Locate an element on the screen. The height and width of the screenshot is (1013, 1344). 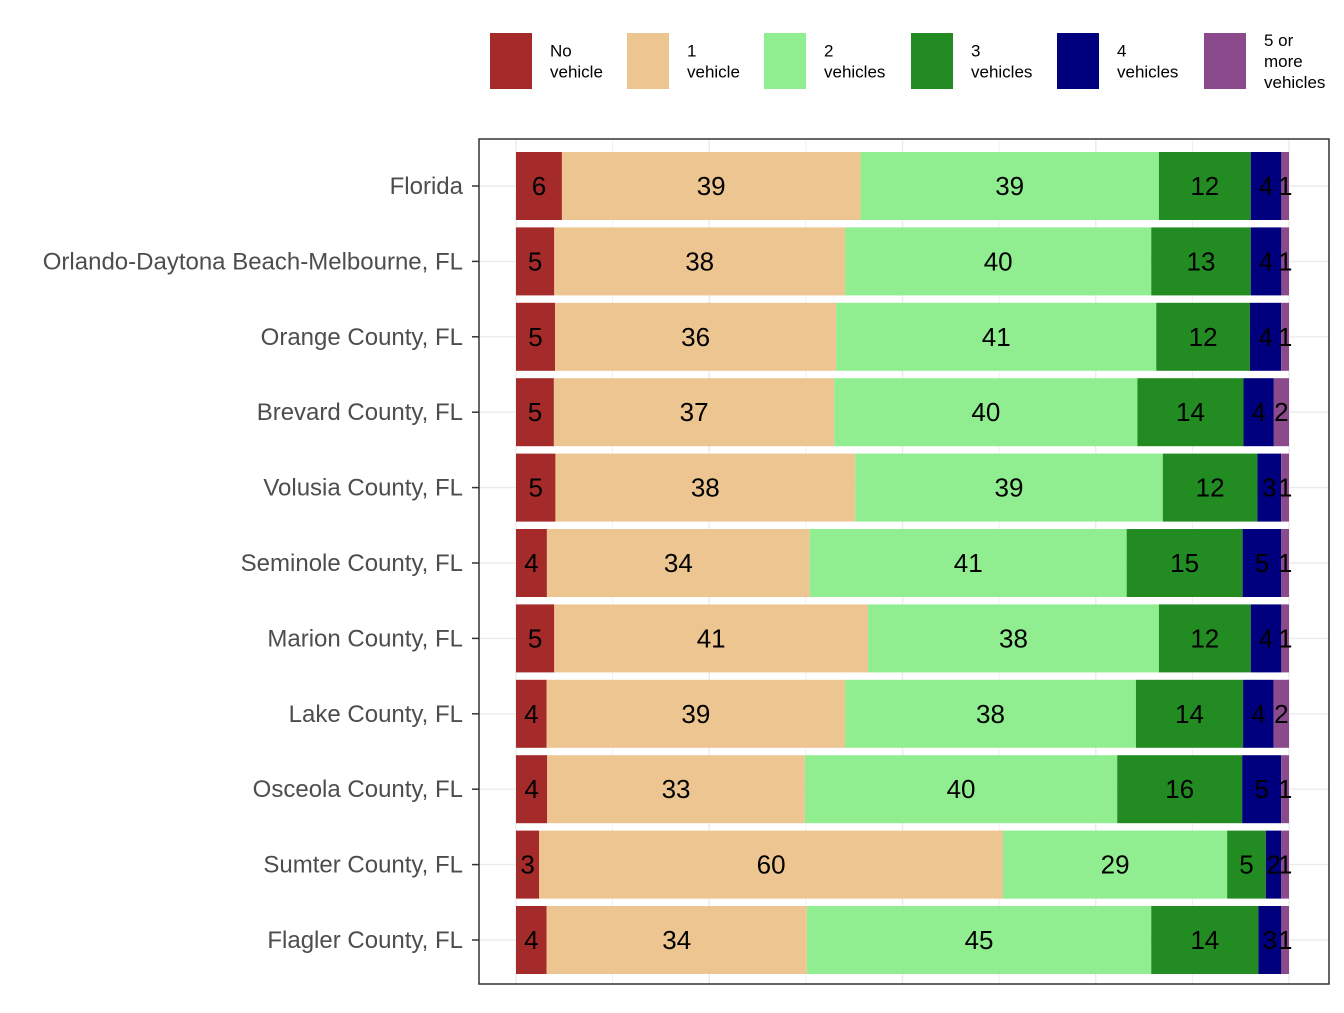
data-label: 45 is located at coordinates (979, 940).